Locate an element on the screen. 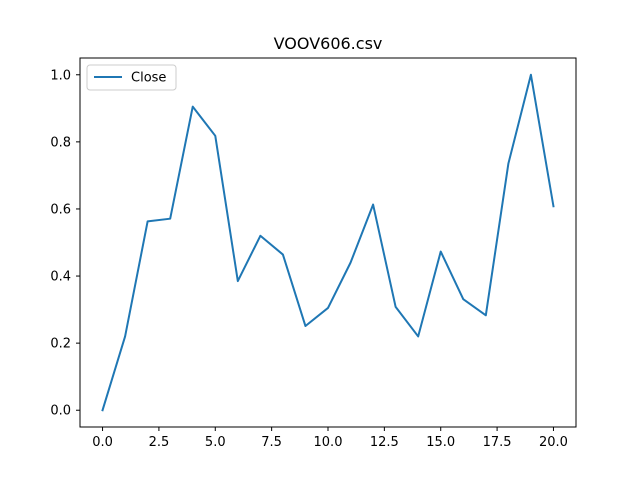  x-tick-label: 0.0 is located at coordinates (102, 442).